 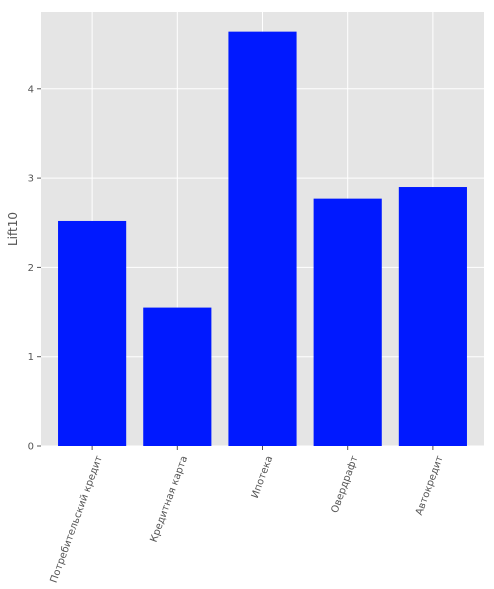 I want to click on x-tick-label: Ипотека, so click(x=262, y=476).